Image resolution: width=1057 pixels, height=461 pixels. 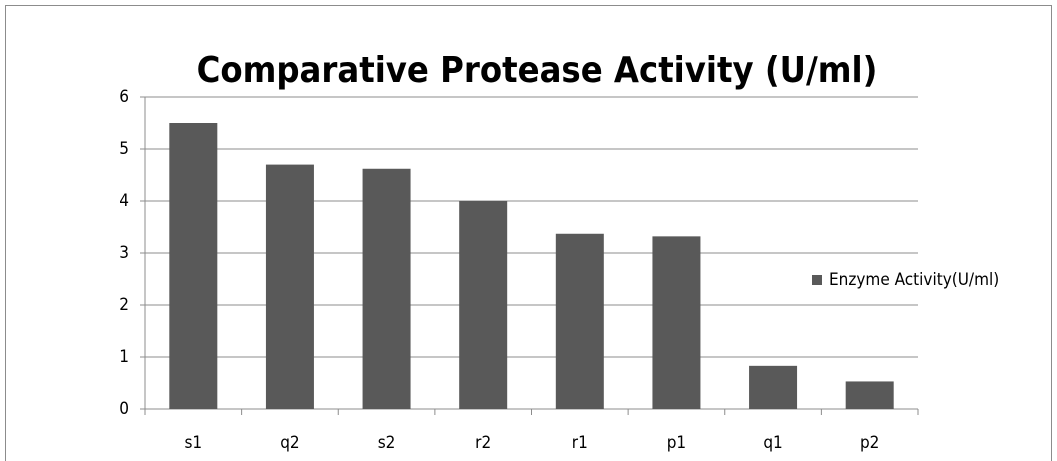 I want to click on y-tick-label: 0, so click(x=124, y=409).